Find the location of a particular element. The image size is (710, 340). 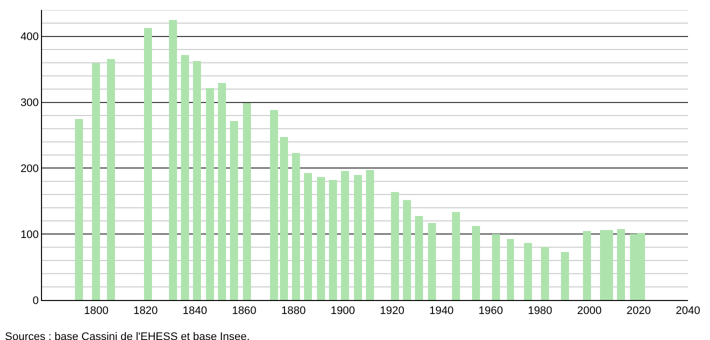

x-tick-label: 1960 is located at coordinates (490, 311).